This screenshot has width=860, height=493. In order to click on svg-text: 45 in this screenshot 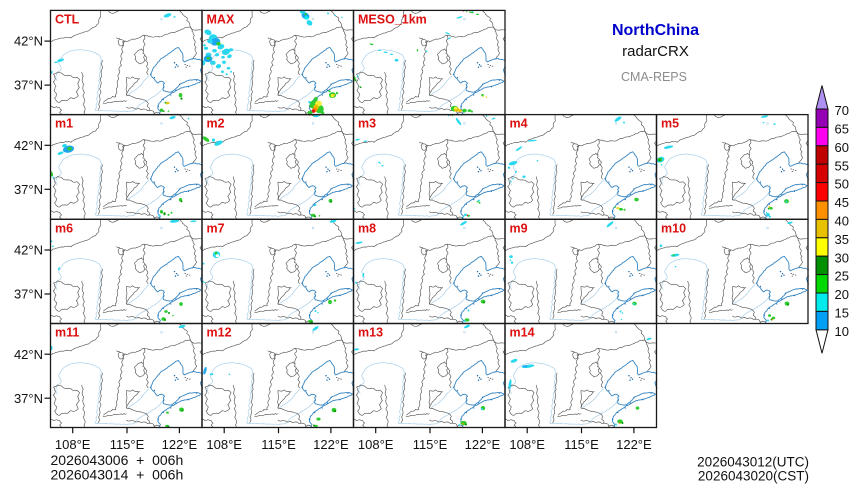, I will do `click(842, 202)`.